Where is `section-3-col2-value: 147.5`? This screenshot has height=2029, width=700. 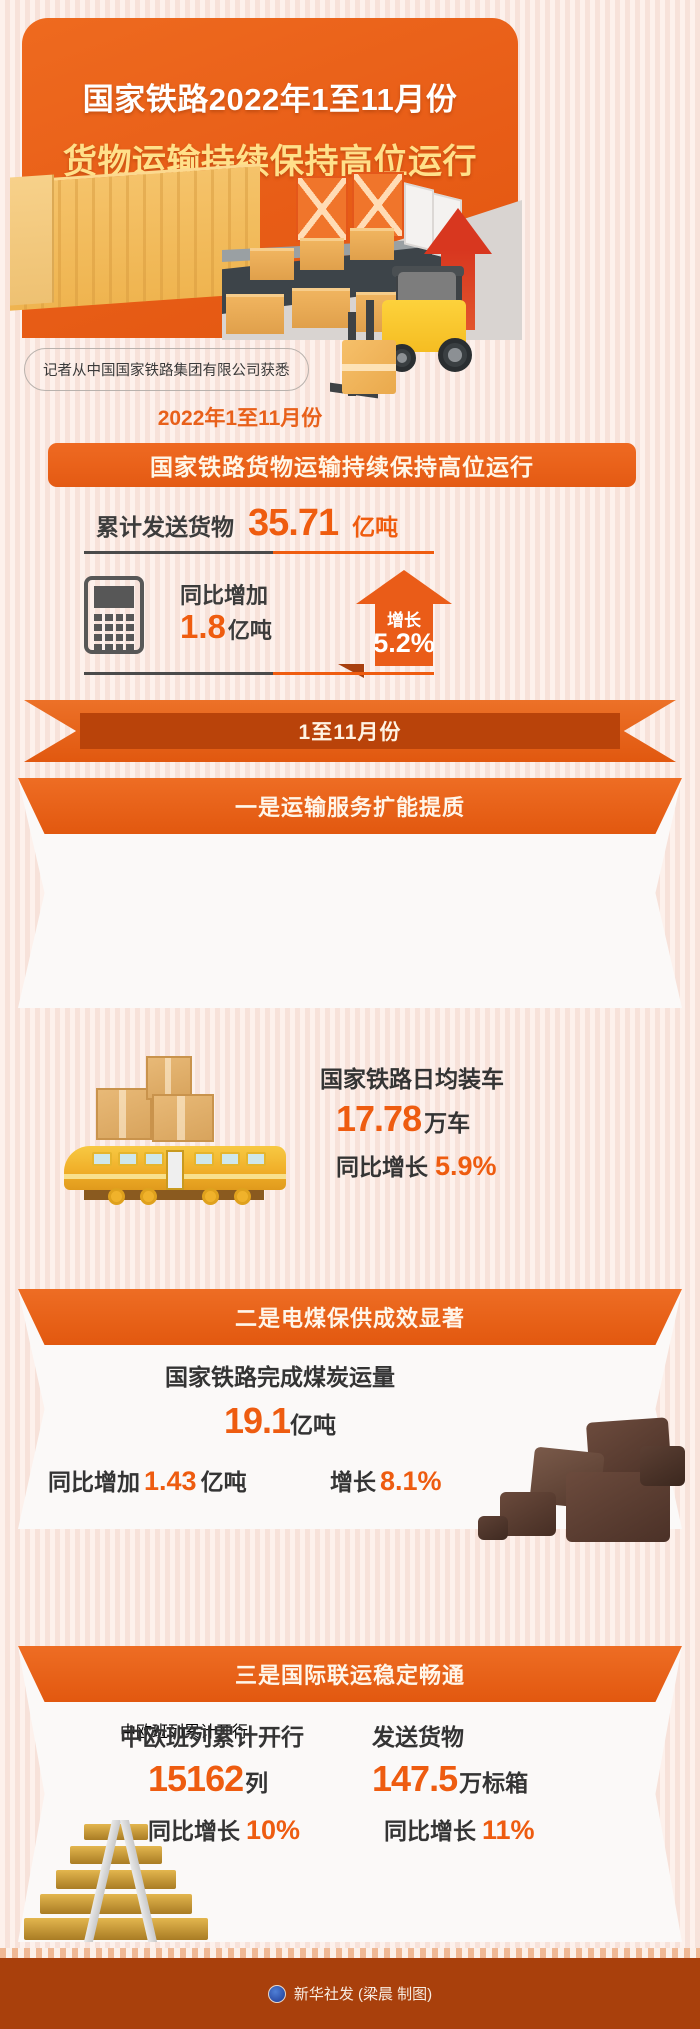
section-3-col2-value: 147.5 is located at coordinates (415, 1778).